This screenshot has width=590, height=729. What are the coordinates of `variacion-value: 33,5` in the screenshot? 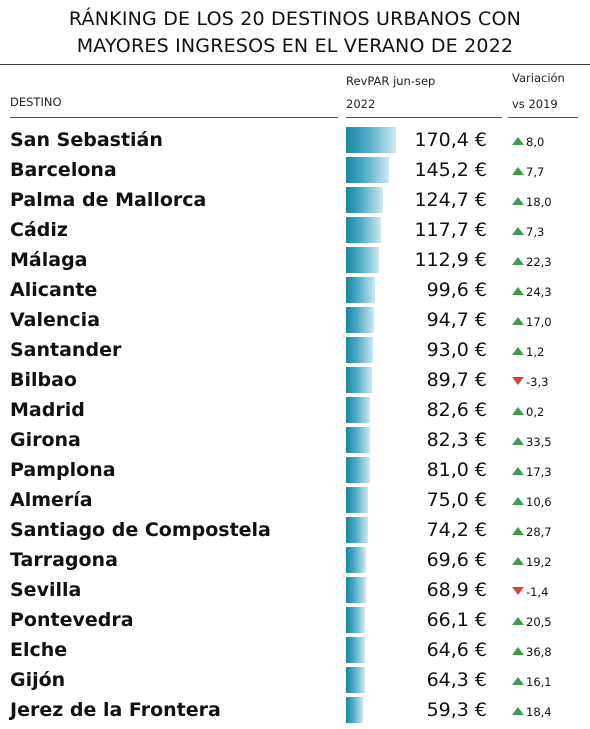 It's located at (532, 442).